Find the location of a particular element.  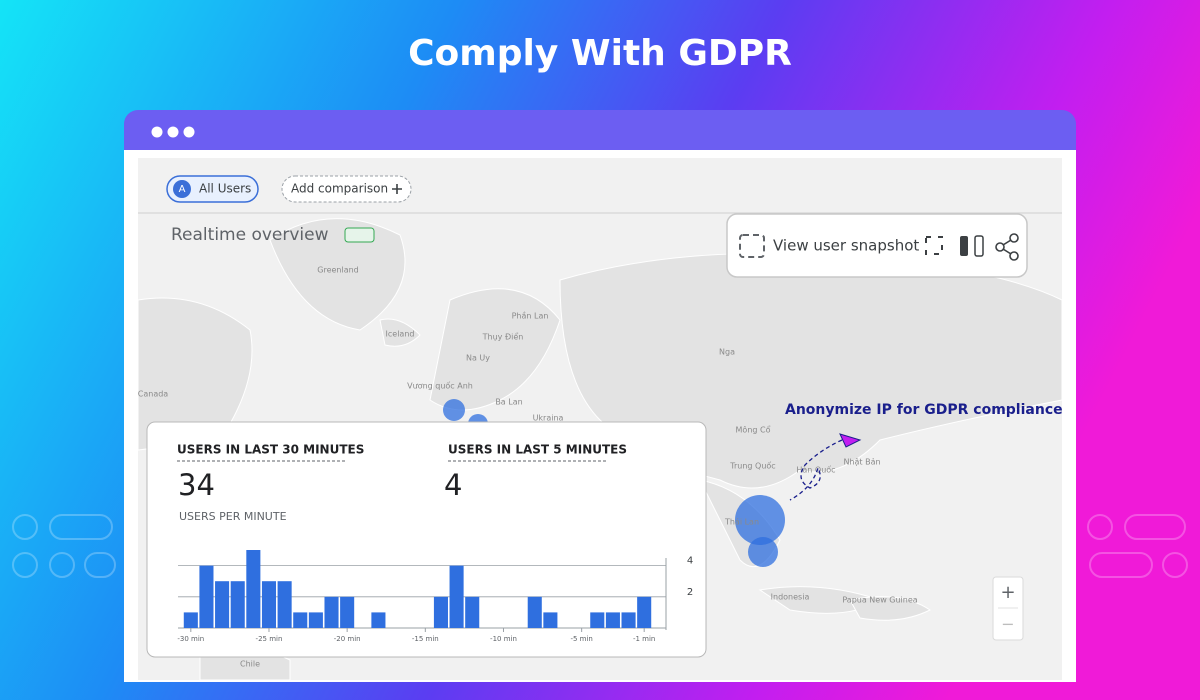

segment-label: All Users is located at coordinates (225, 189).